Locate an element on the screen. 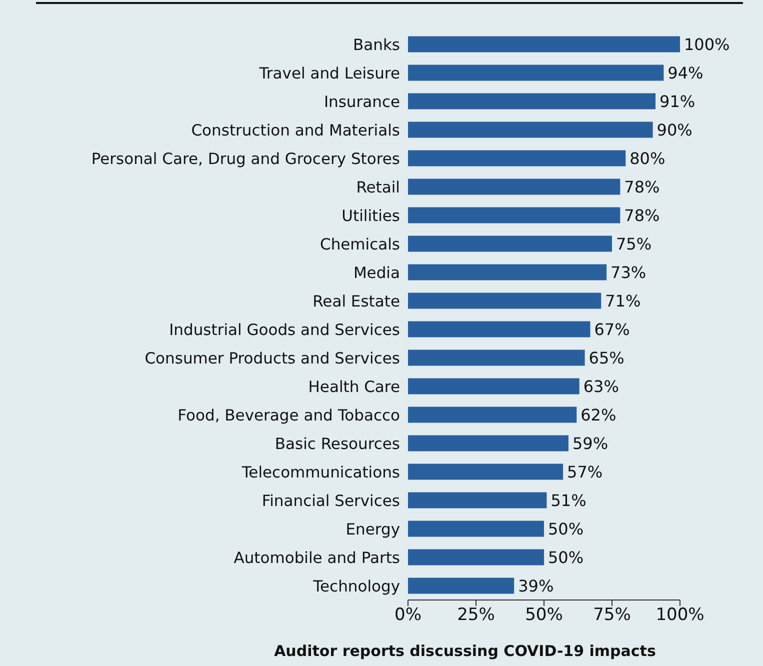  y-tick-label: Travel and Leisure is located at coordinates (329, 73).